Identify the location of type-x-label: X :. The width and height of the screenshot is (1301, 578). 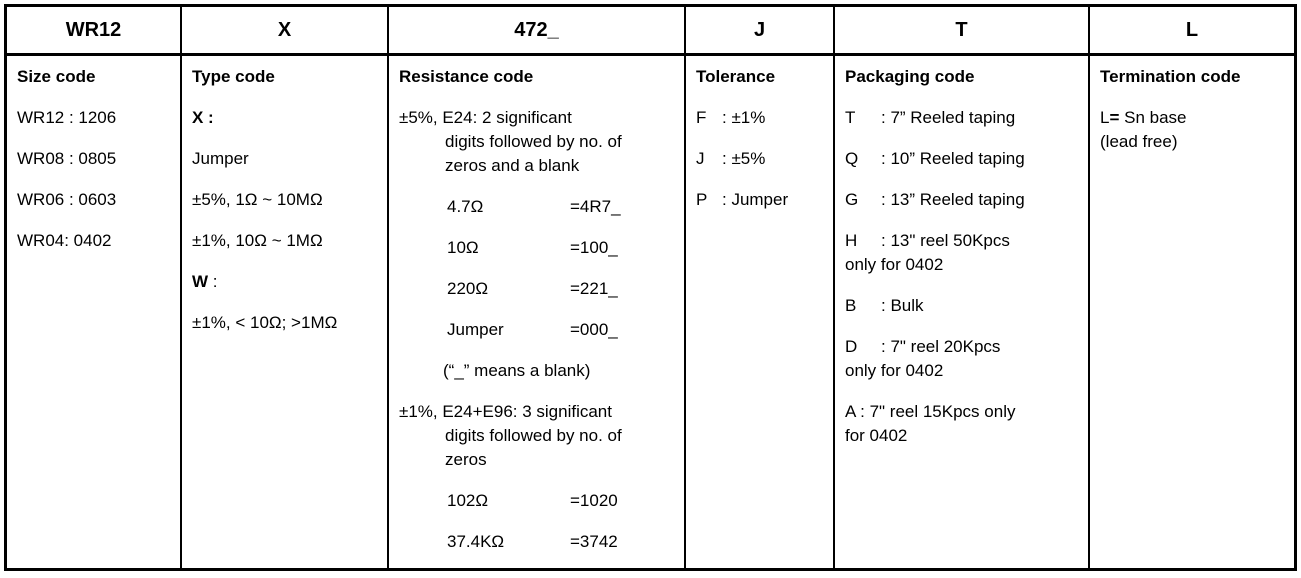
(203, 117).